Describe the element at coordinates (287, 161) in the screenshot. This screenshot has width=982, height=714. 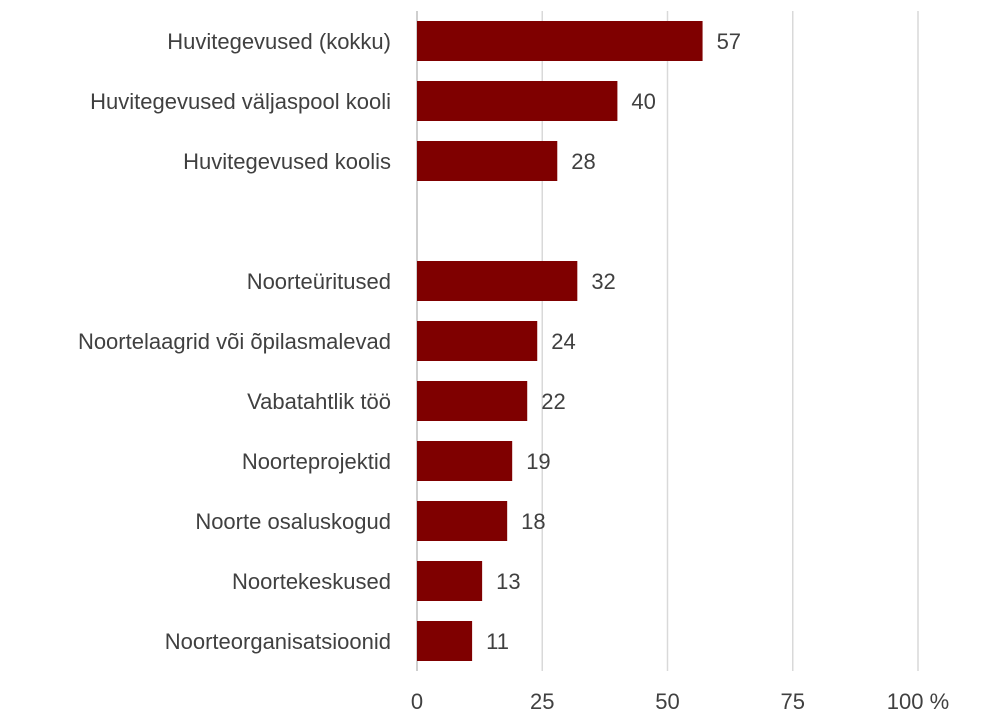
I see `y-tick-label: Huvitegevused koolis` at that location.